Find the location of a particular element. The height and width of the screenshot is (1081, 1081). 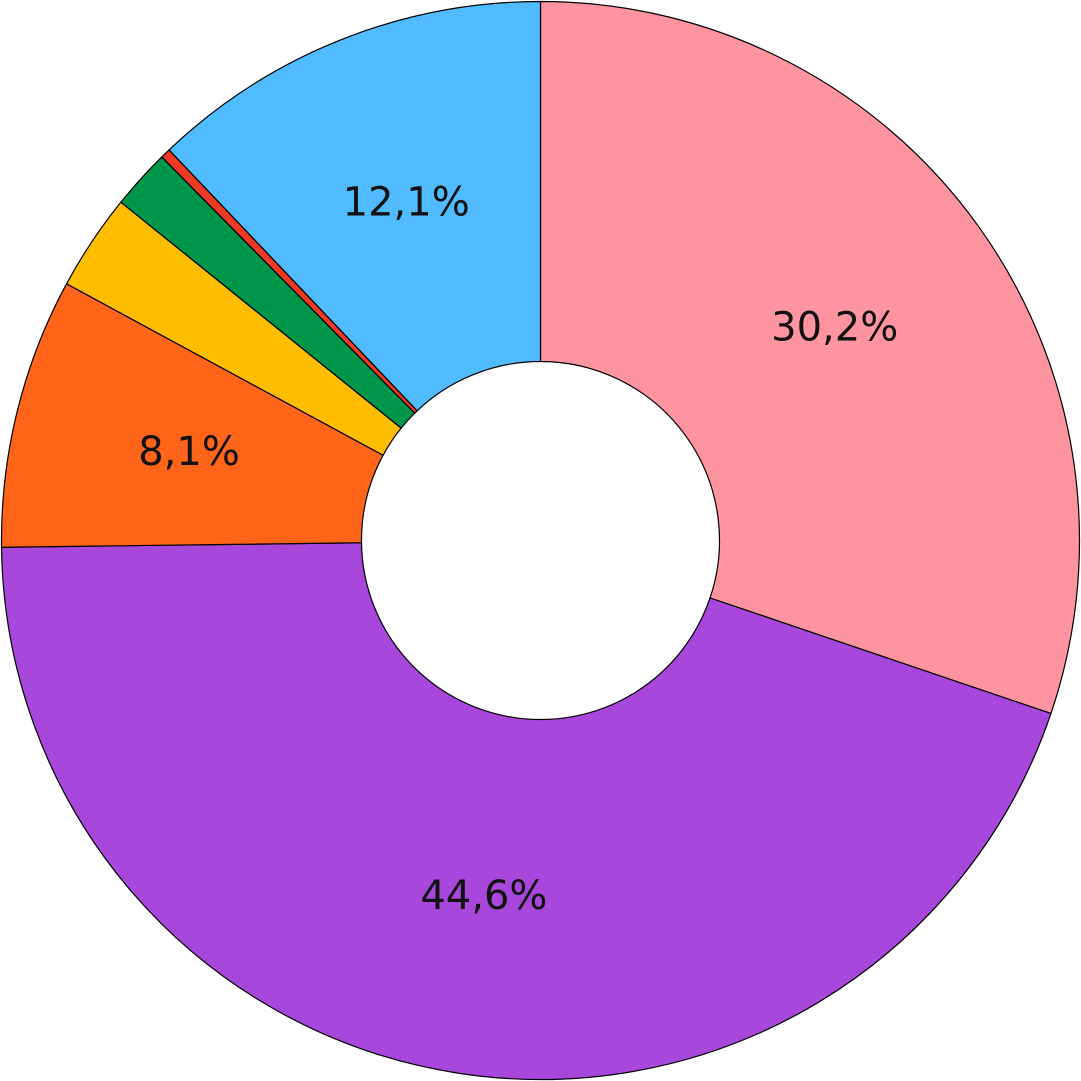

slice-label: 30,2% is located at coordinates (834, 328).